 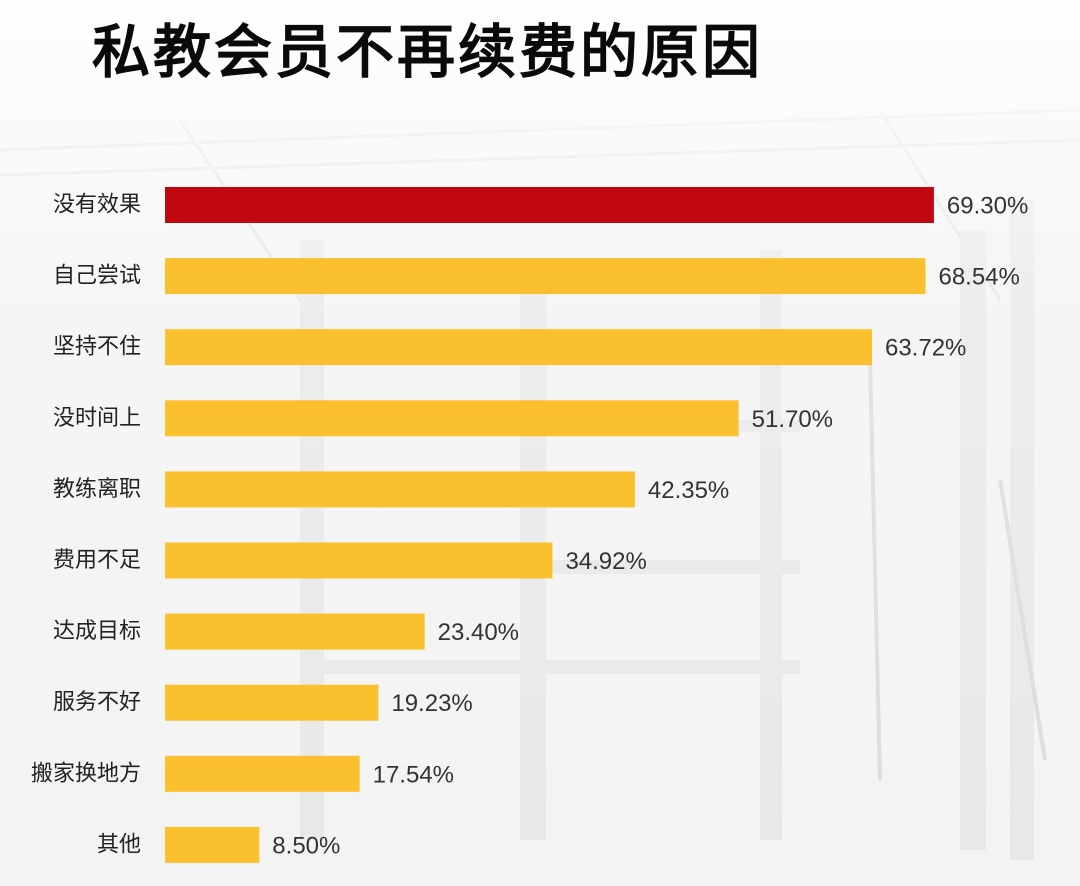 What do you see at coordinates (97, 631) in the screenshot?
I see `category-label: 达成目标` at bounding box center [97, 631].